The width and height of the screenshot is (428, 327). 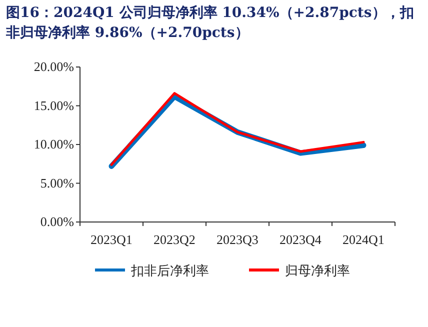 I want to click on y-tick-label: 0.00%, so click(x=57, y=221).